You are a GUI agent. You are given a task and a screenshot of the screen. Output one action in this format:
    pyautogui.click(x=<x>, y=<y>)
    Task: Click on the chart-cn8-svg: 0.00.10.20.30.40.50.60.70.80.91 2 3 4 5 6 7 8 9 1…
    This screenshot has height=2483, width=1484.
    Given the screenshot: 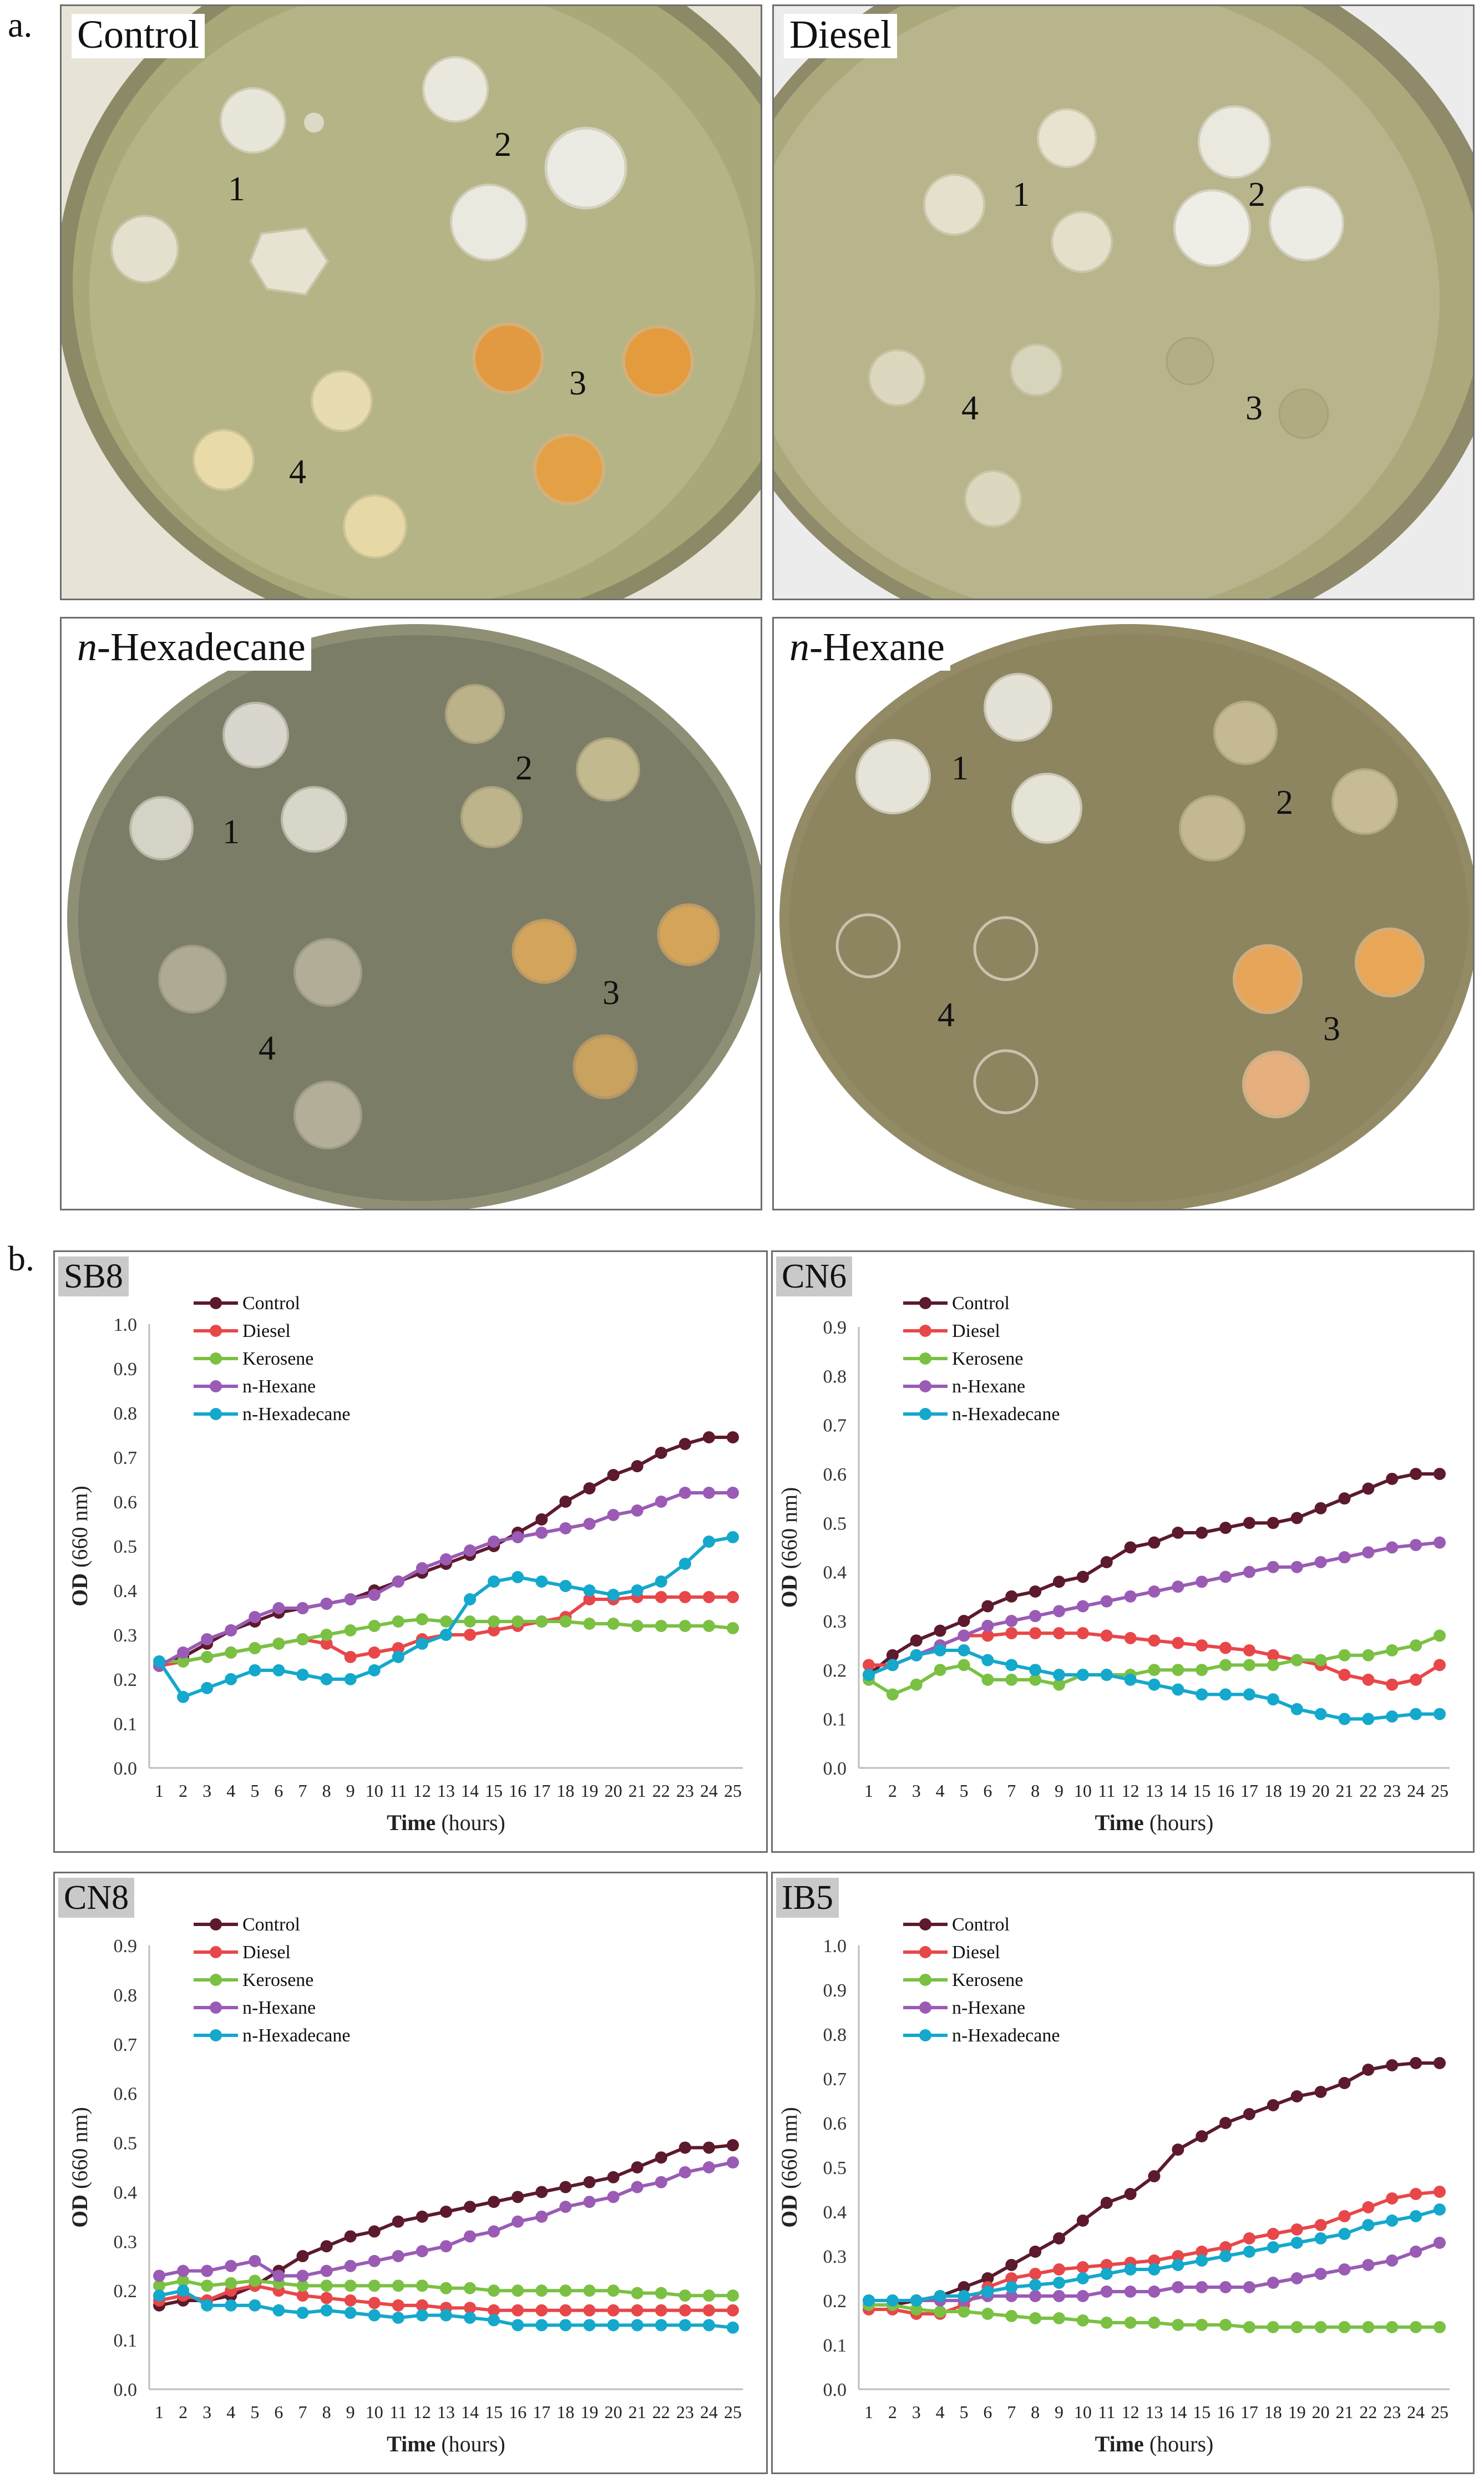 What is the action you would take?
    pyautogui.click(x=405, y=2185)
    